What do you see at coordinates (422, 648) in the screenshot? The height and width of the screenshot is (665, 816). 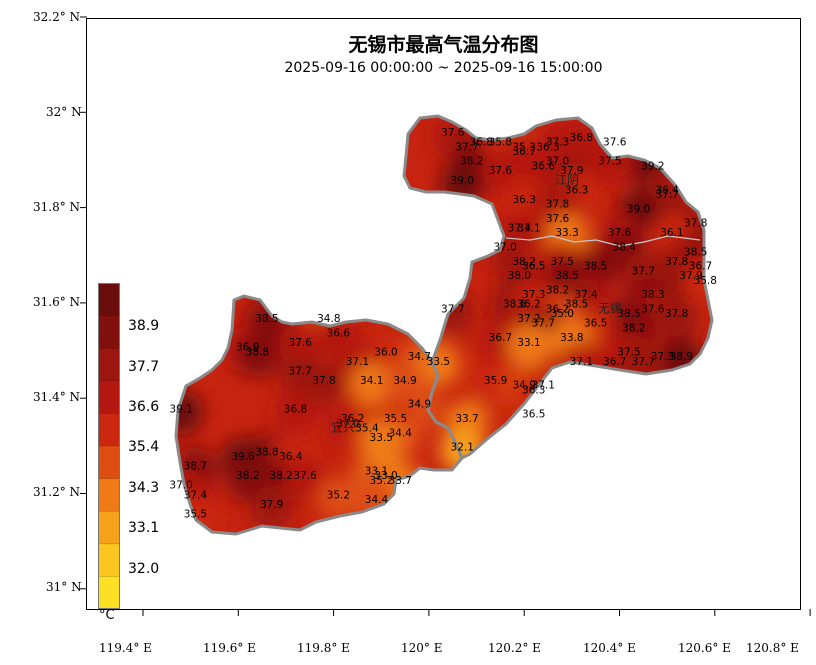 I see `lon-tick-label: 120° E` at bounding box center [422, 648].